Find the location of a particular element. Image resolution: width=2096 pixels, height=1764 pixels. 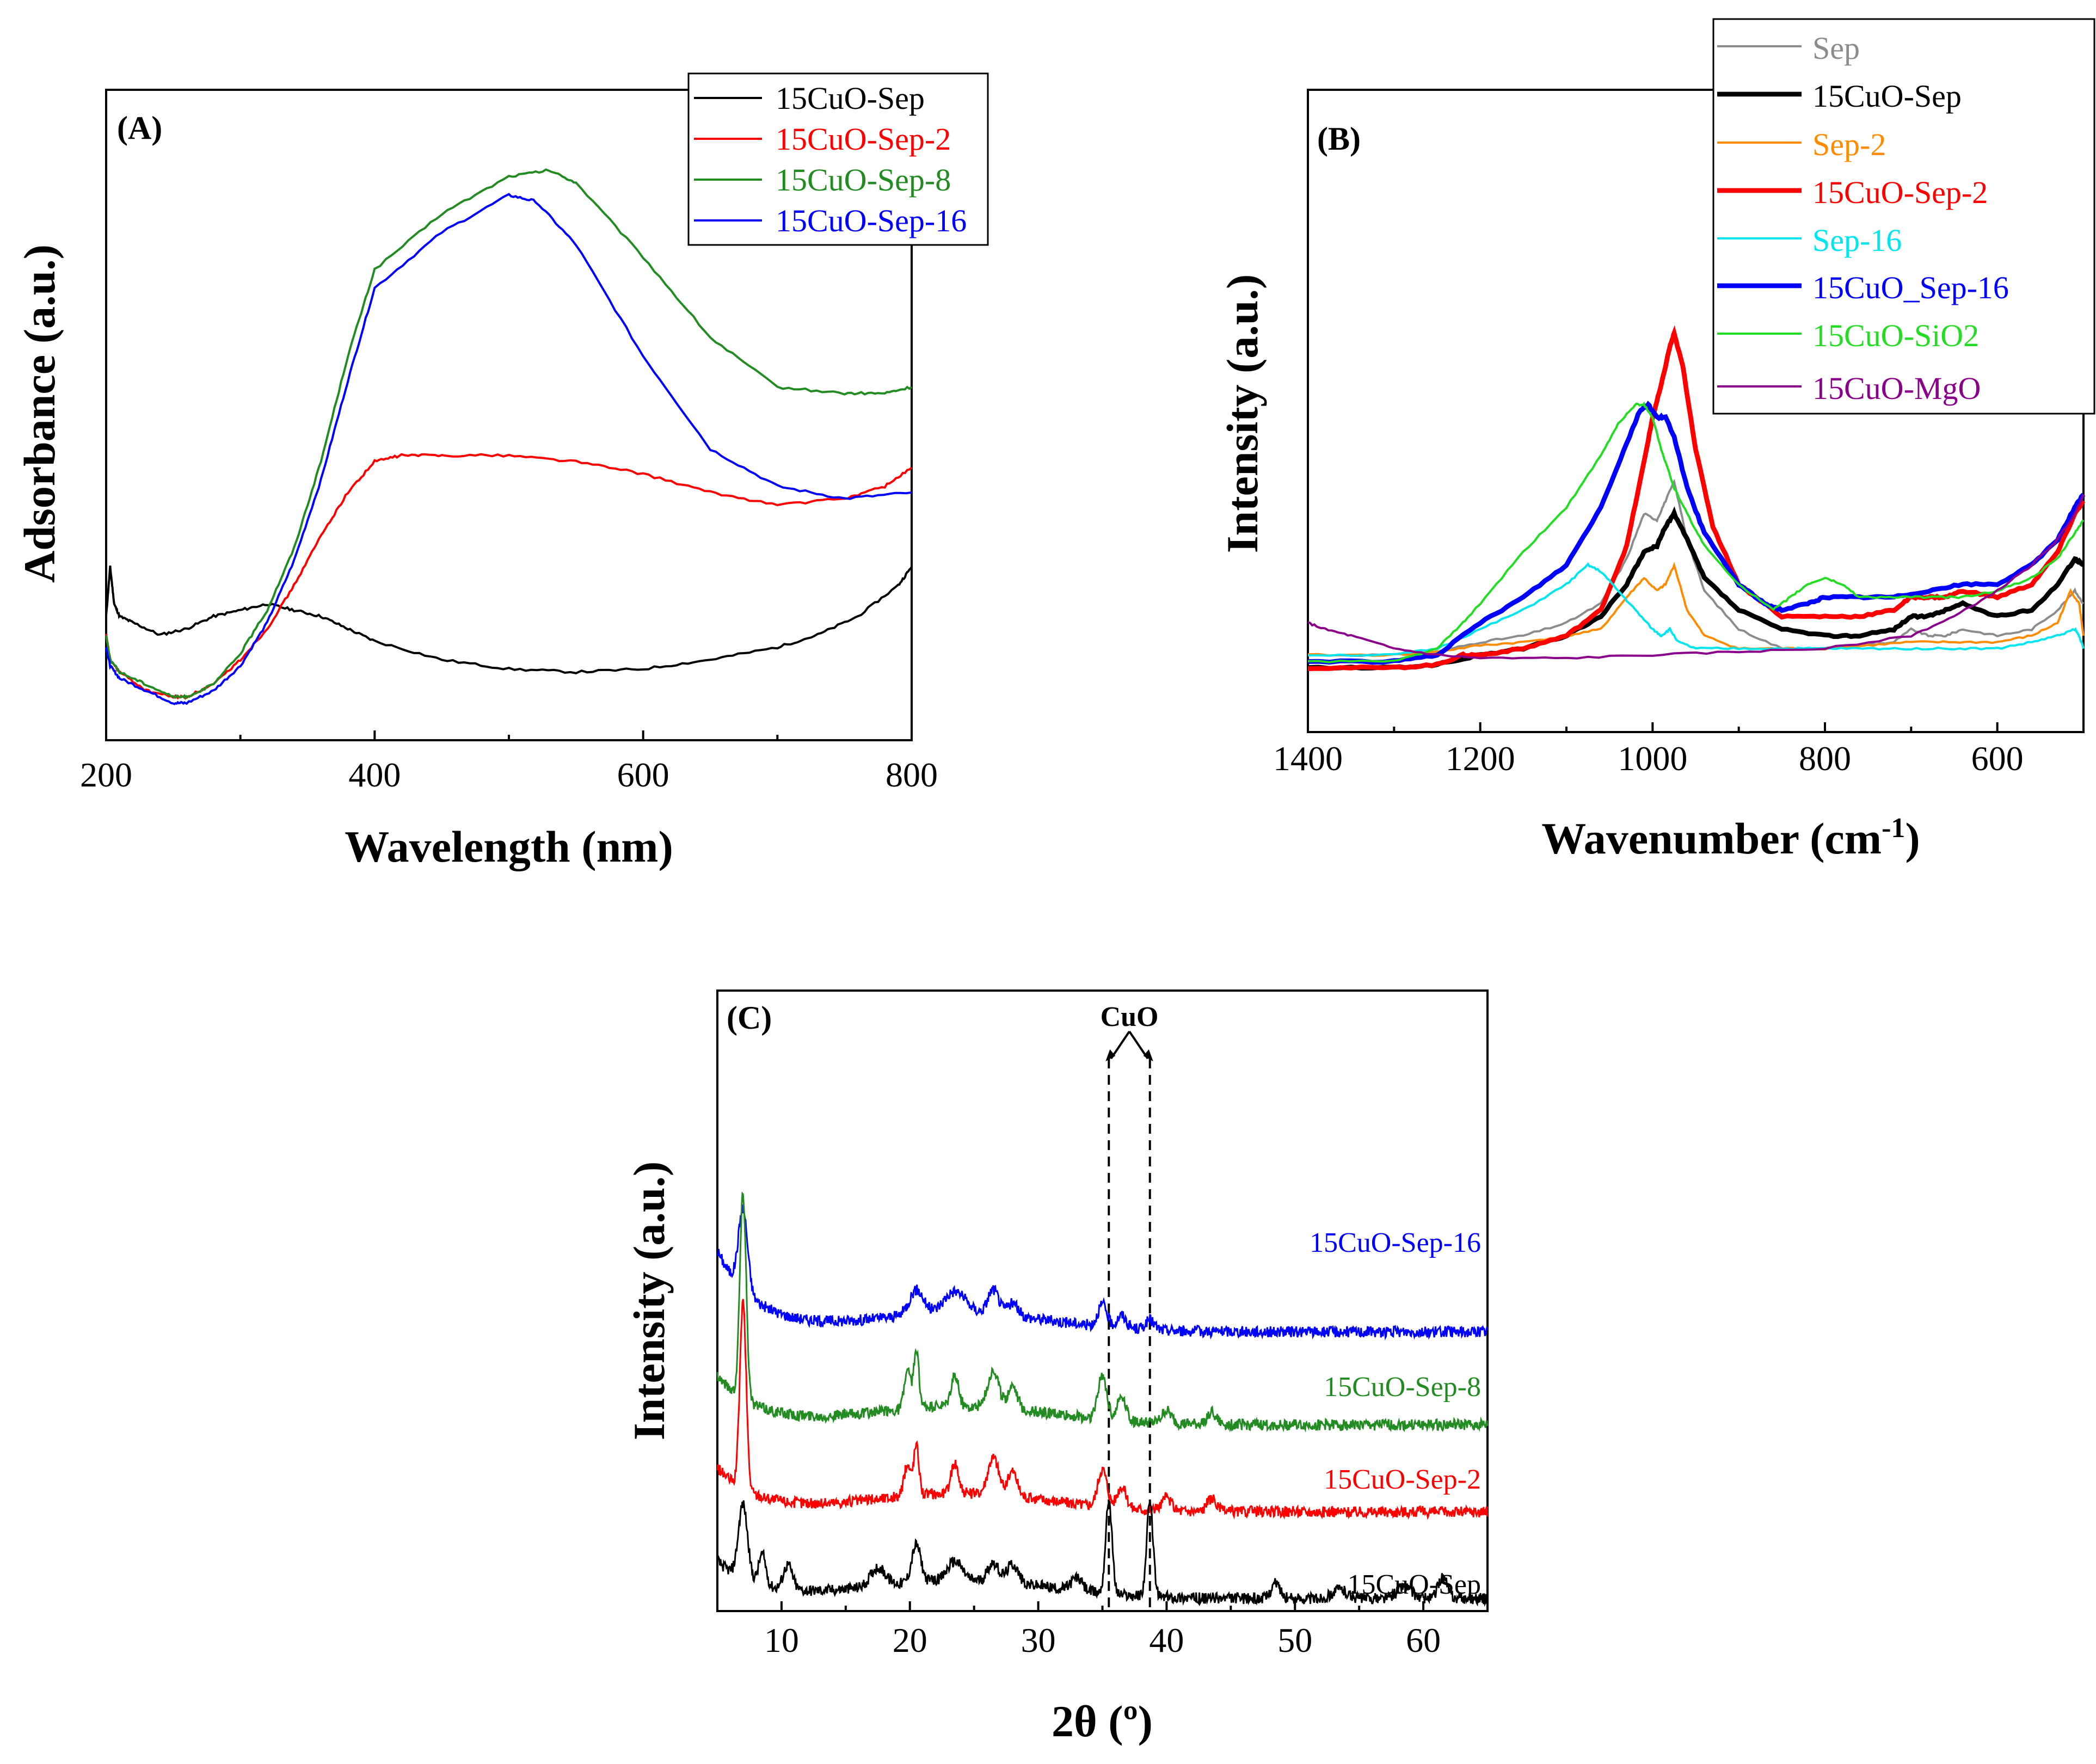

x-tick-label-40: 40 is located at coordinates (1166, 1640).